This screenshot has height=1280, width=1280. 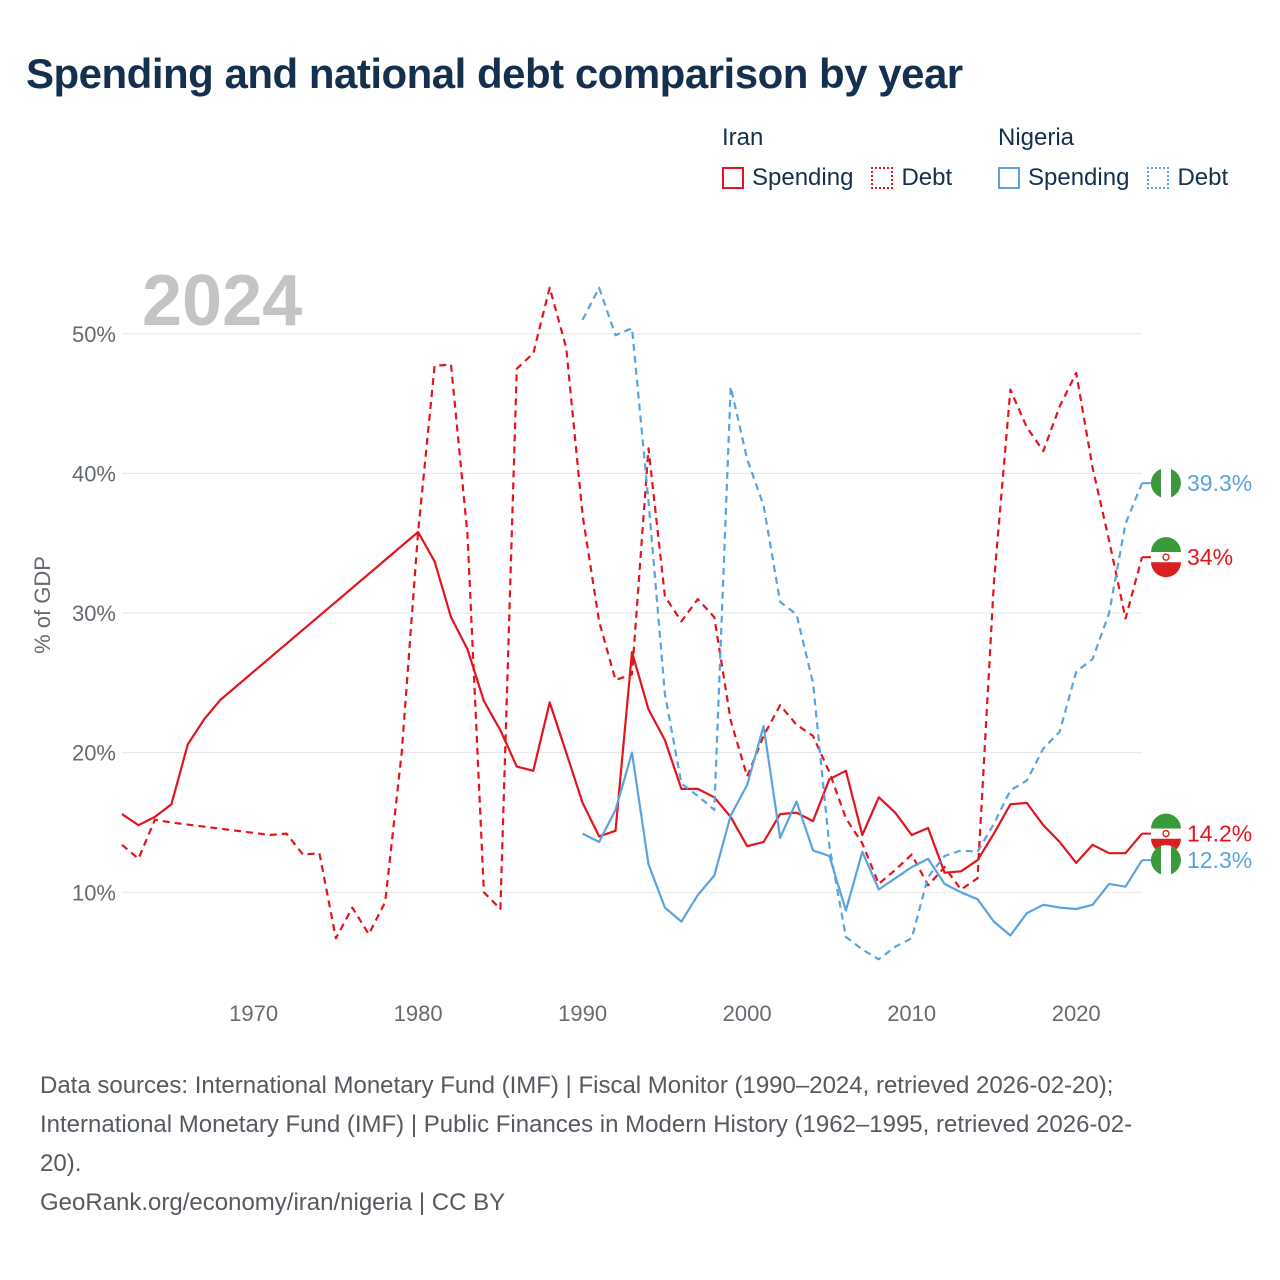 What do you see at coordinates (1219, 483) in the screenshot?
I see `end-value-label: 39.3%` at bounding box center [1219, 483].